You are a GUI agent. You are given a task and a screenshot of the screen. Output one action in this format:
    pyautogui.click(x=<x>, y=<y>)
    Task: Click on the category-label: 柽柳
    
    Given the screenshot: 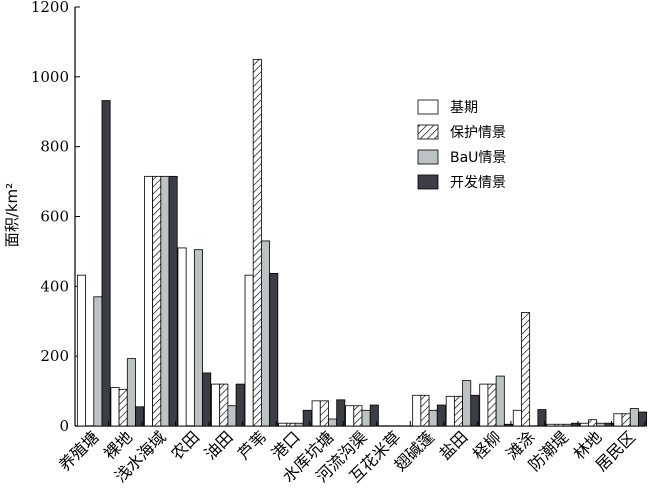 What is the action you would take?
    pyautogui.click(x=487, y=445)
    